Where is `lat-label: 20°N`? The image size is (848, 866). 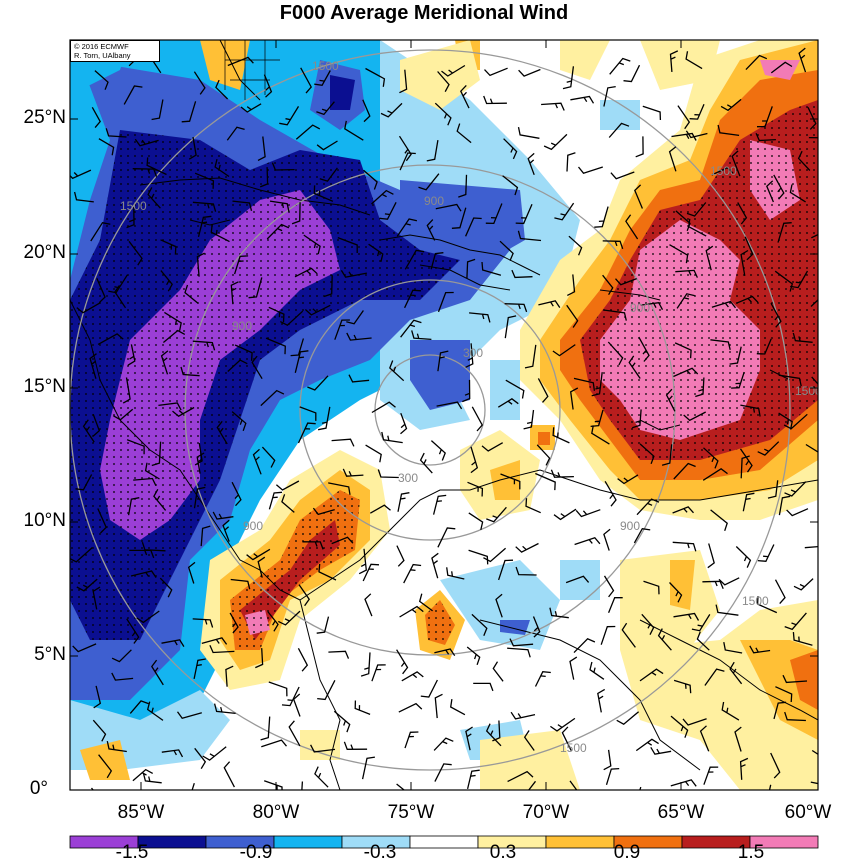 lat-label: 20°N is located at coordinates (44, 252).